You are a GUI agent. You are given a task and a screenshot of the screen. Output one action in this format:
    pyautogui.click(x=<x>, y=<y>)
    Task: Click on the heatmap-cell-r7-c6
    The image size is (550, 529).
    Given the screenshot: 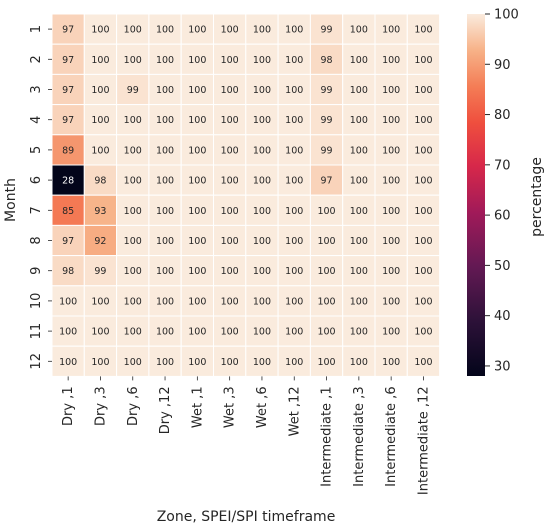 What is the action you would take?
    pyautogui.click(x=230, y=210)
    